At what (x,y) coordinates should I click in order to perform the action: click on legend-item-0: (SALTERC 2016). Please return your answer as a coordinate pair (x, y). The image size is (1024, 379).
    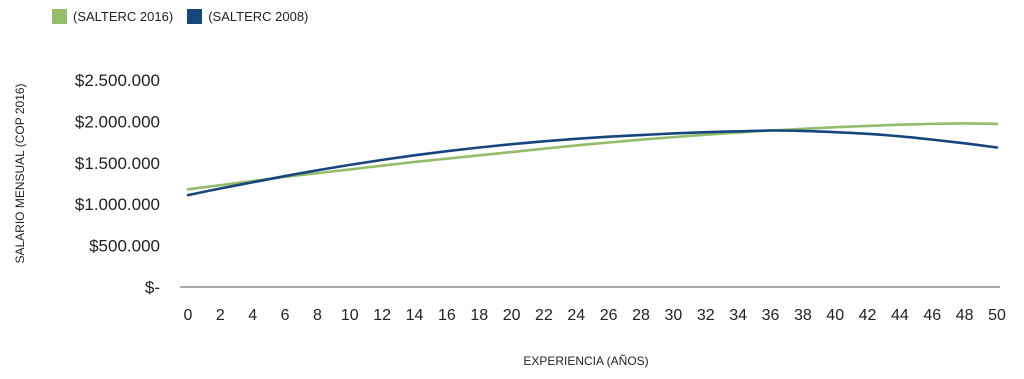
    Looking at the image, I should click on (112, 16).